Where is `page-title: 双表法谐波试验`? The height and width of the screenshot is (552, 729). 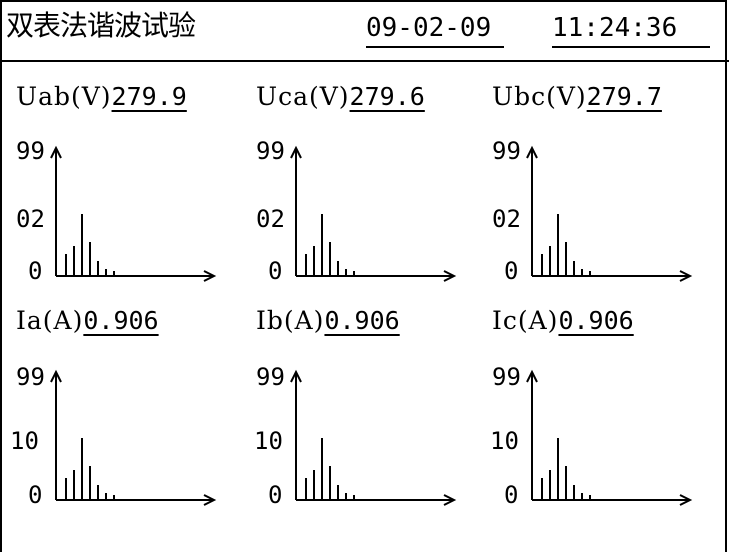
page-title: 双表法谐波试验 is located at coordinates (101, 25).